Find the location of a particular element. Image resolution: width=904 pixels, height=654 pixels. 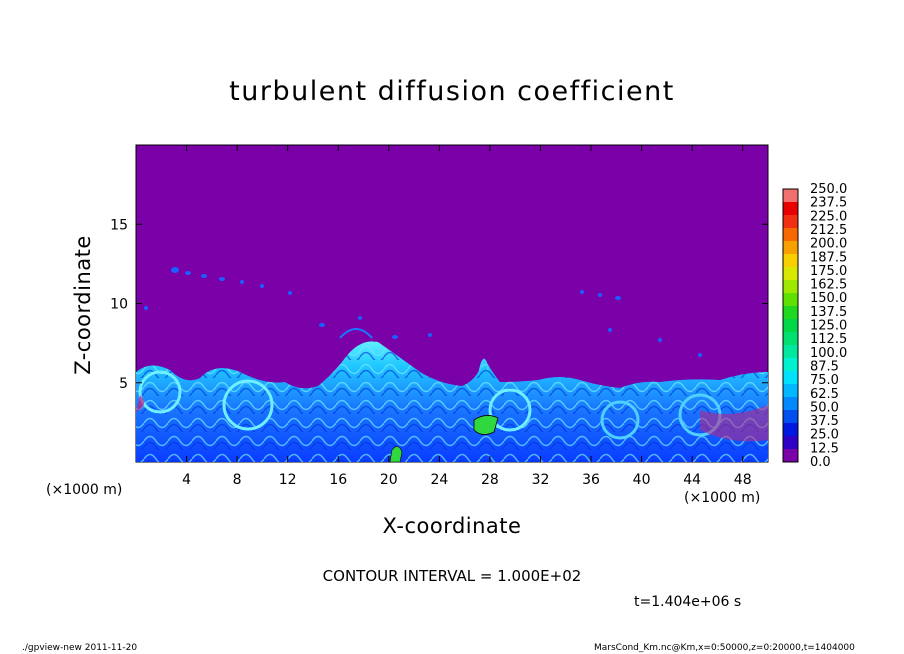

y-tick-label: 5 is located at coordinates (123, 384).